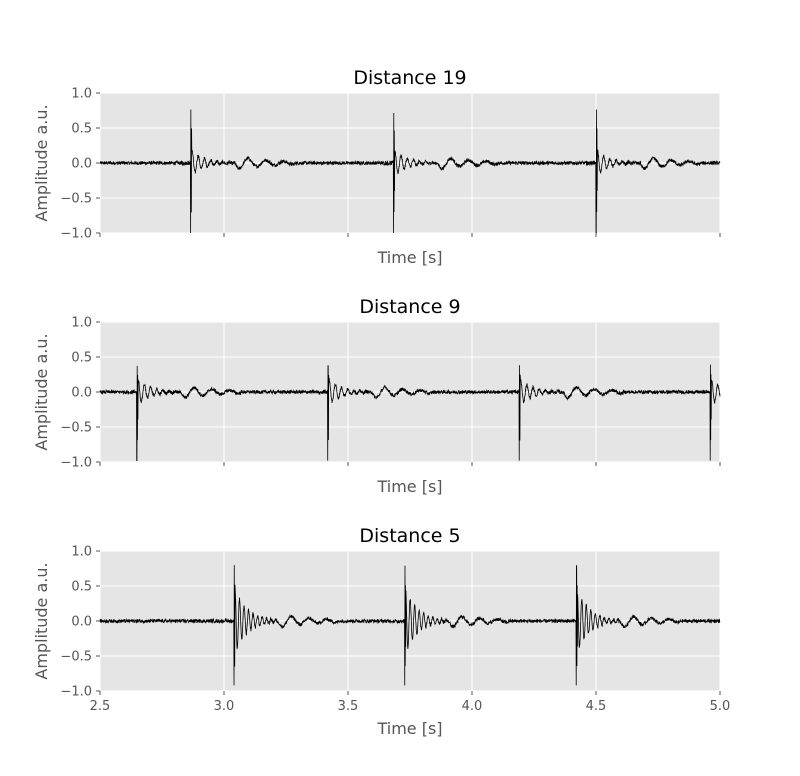 The width and height of the screenshot is (800, 776). What do you see at coordinates (409, 536) in the screenshot?
I see `subplot-title: Distance 5` at bounding box center [409, 536].